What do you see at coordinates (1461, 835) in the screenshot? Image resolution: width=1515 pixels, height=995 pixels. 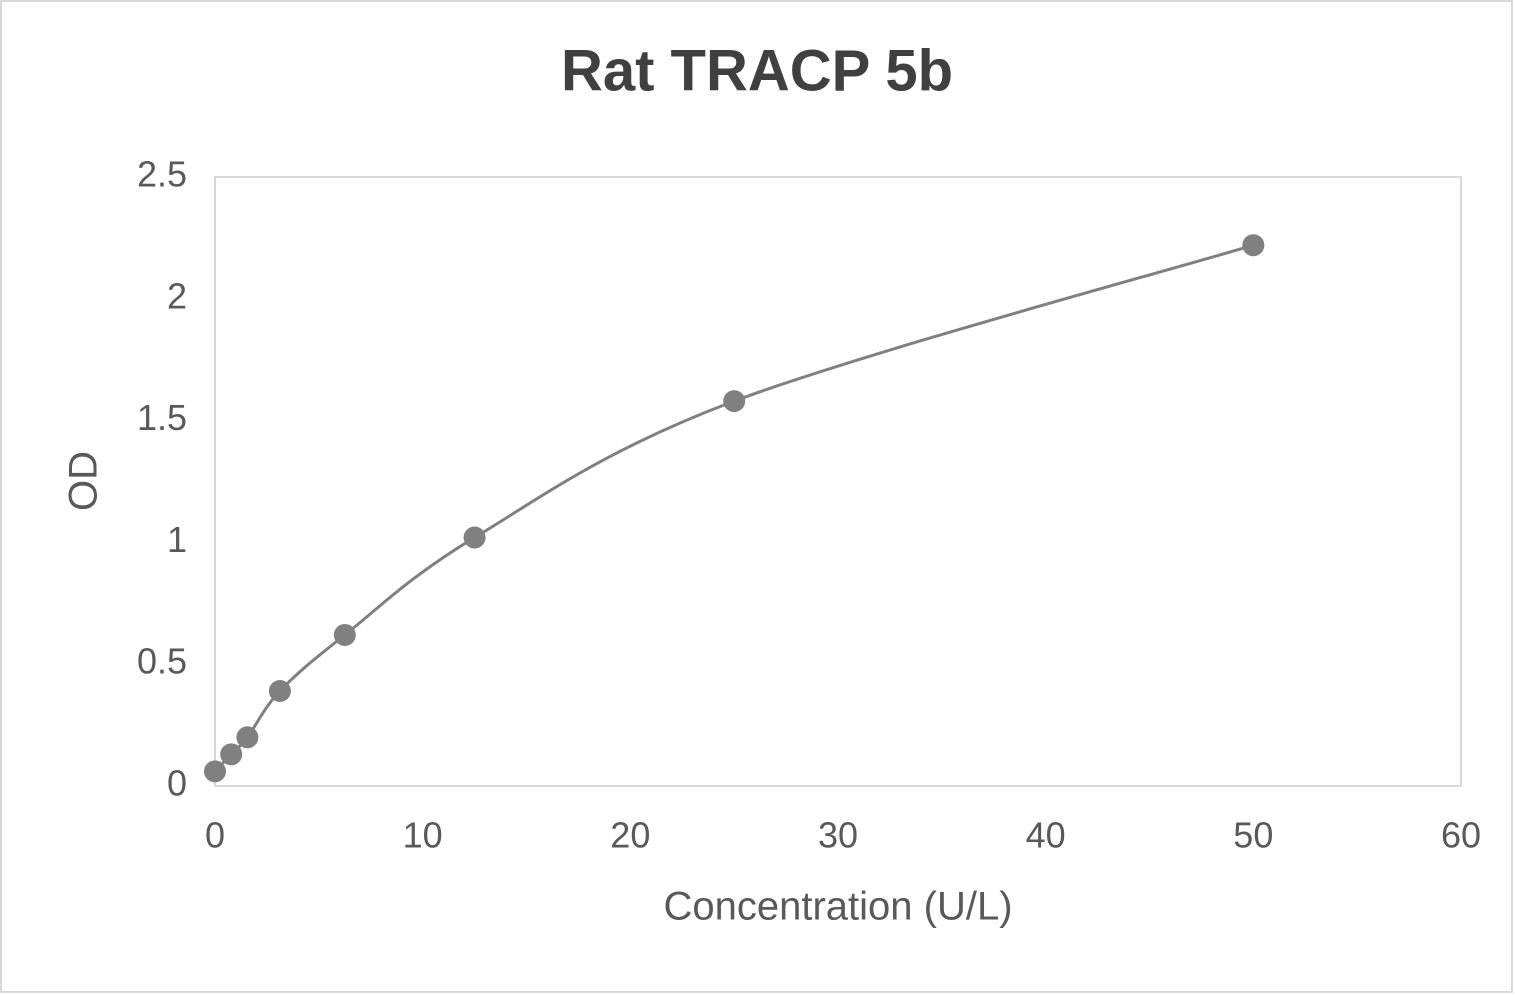 I see `x-tick-label: 60` at bounding box center [1461, 835].